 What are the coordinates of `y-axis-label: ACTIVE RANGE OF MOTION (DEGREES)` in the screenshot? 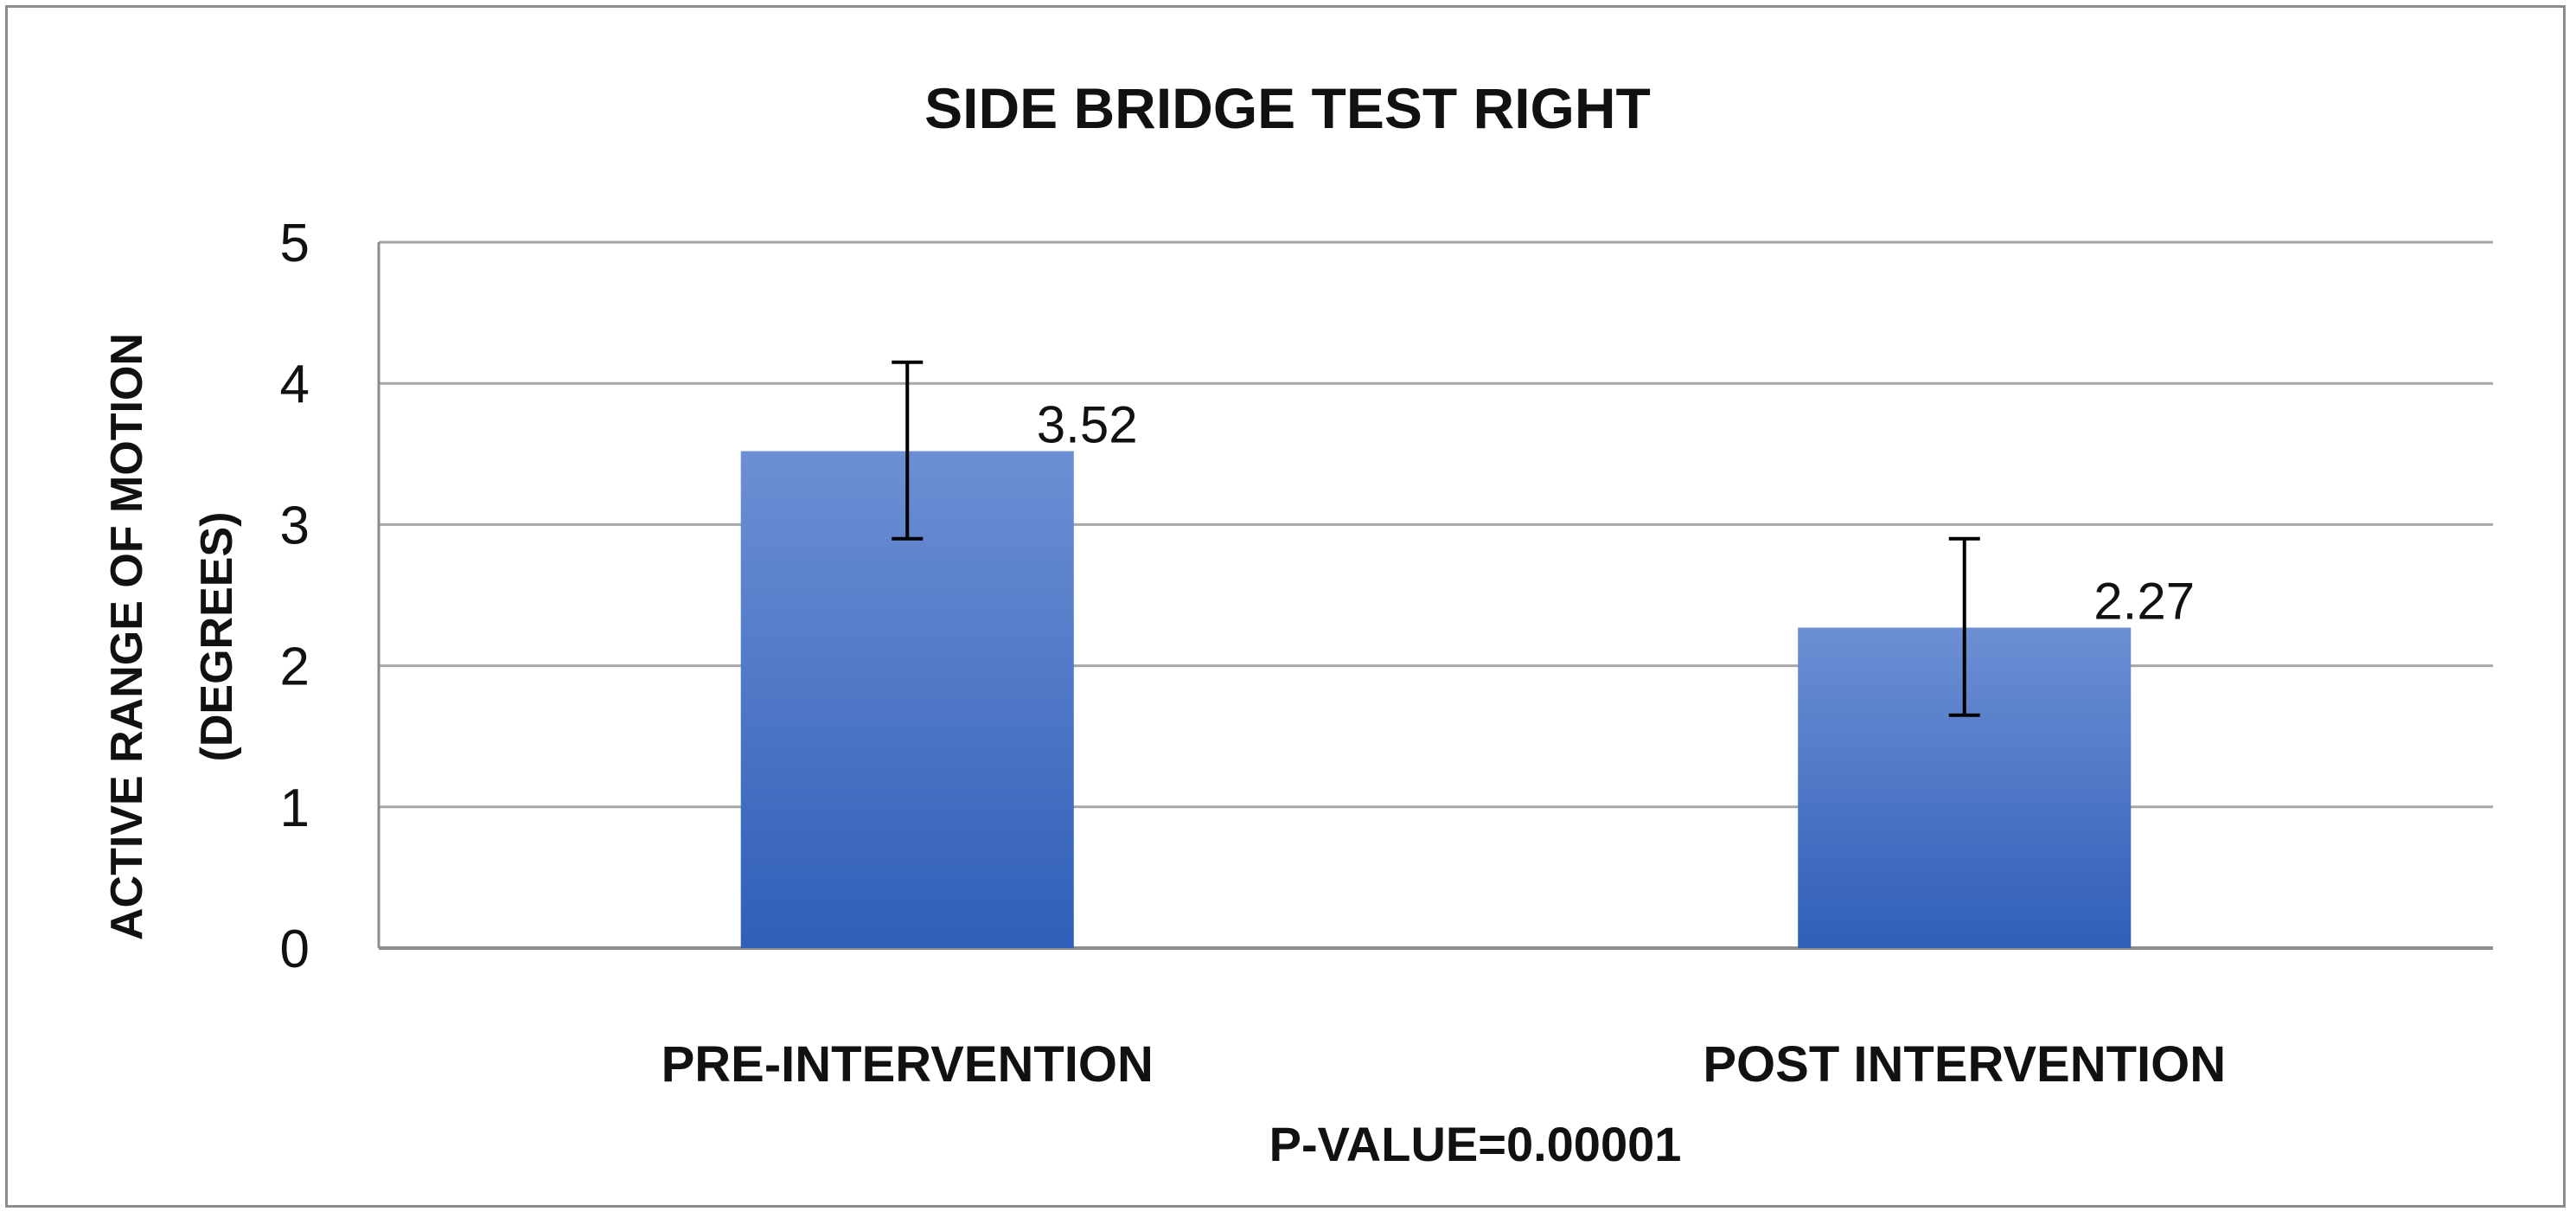 It's located at (172, 636).